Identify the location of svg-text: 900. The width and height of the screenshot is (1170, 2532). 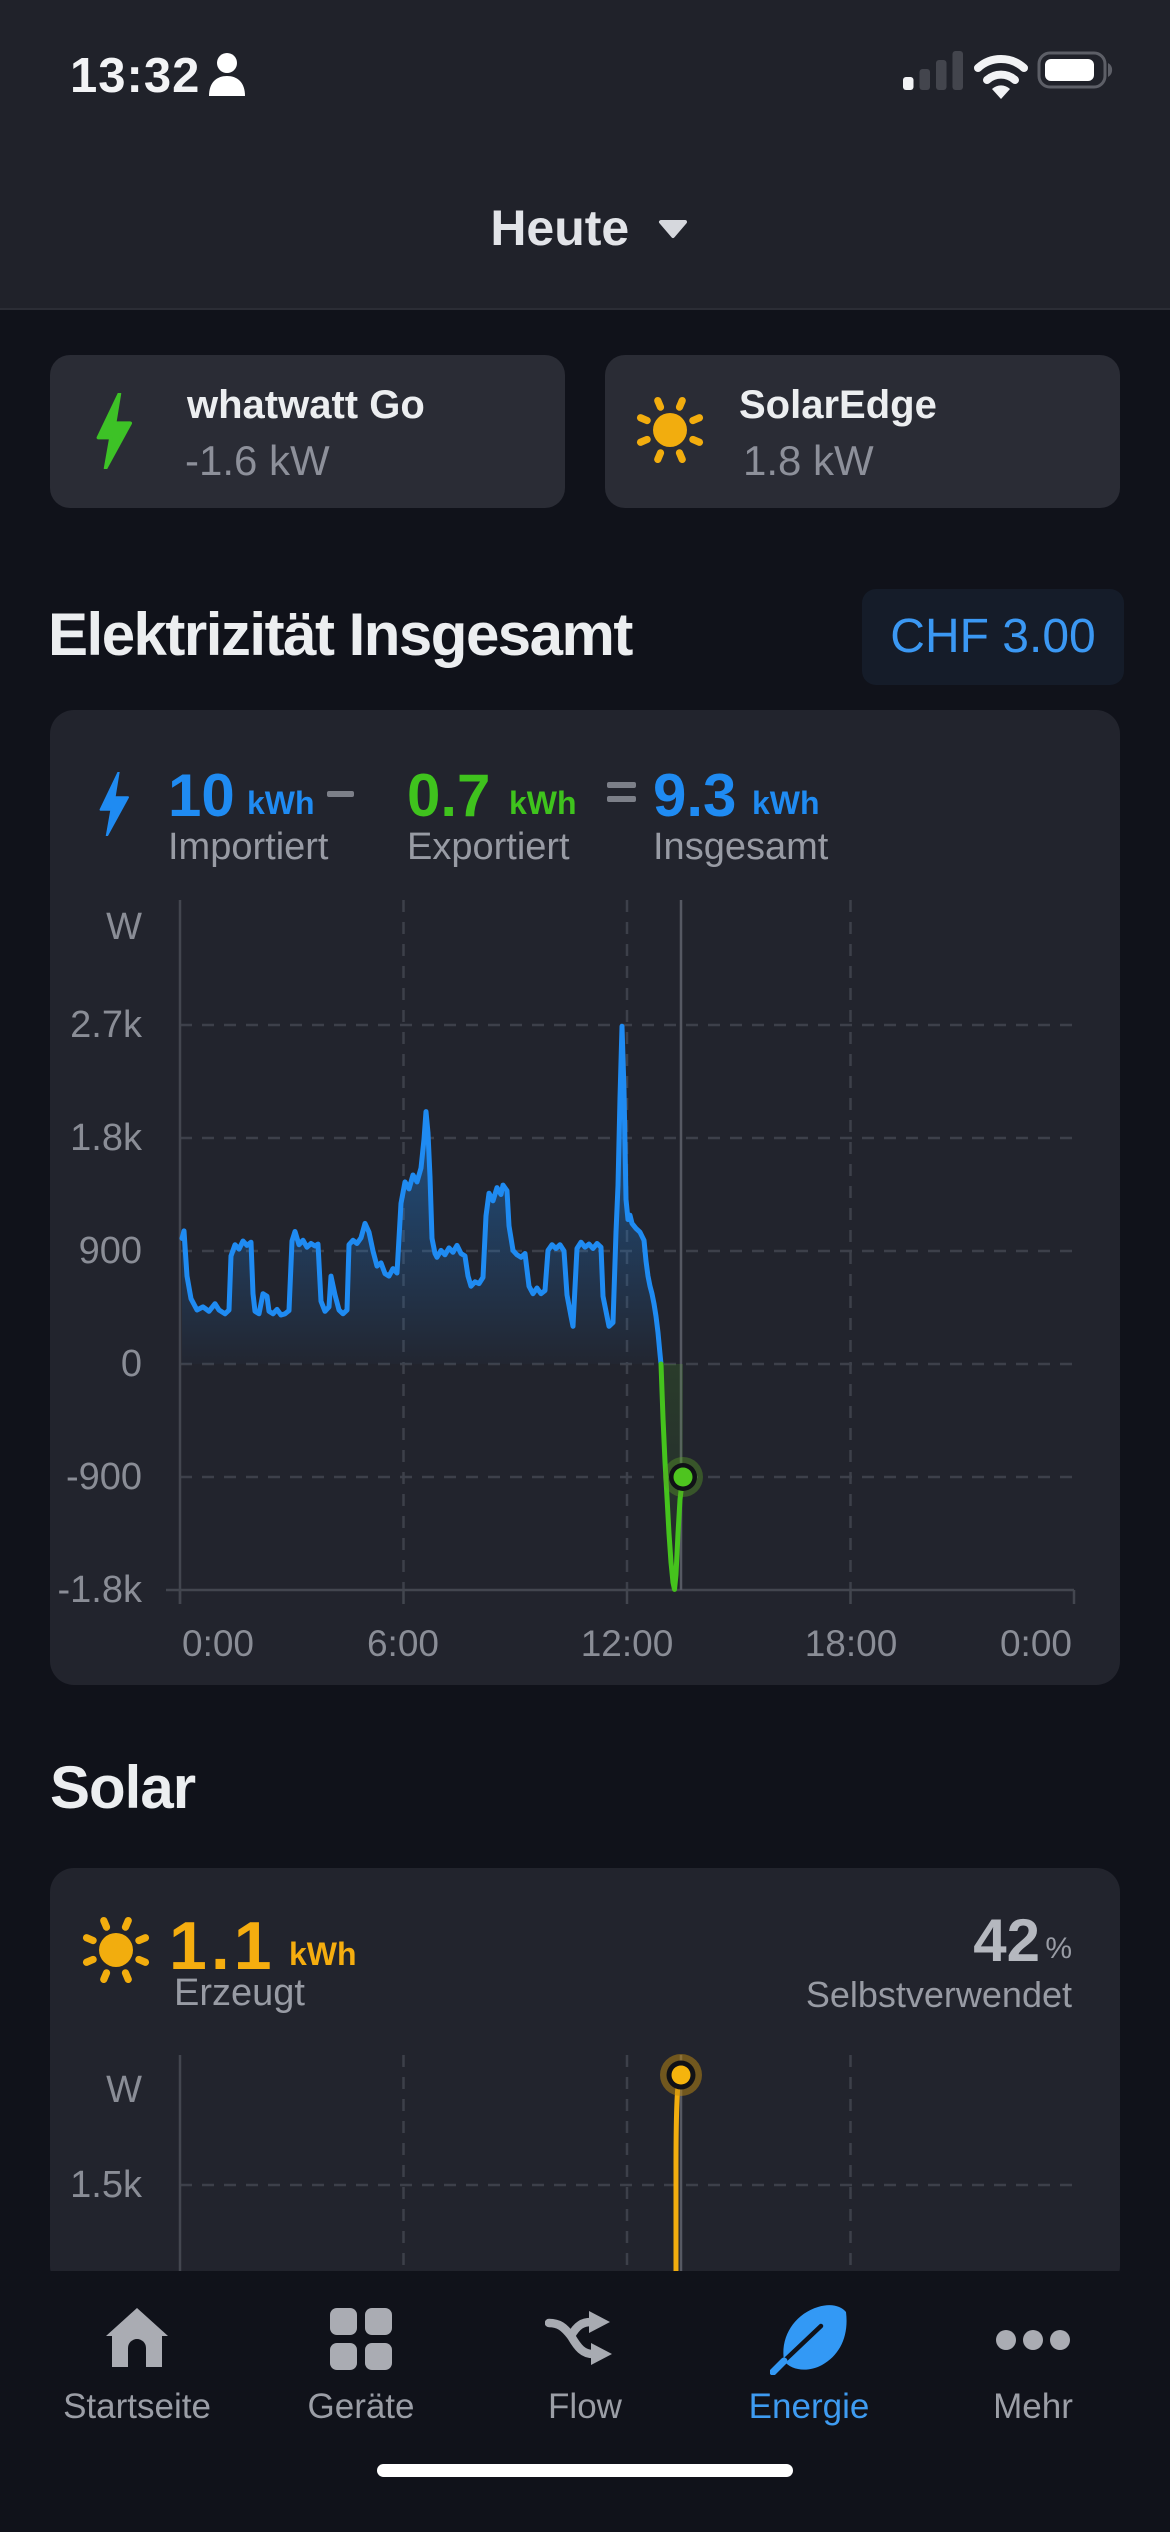
(110, 1251).